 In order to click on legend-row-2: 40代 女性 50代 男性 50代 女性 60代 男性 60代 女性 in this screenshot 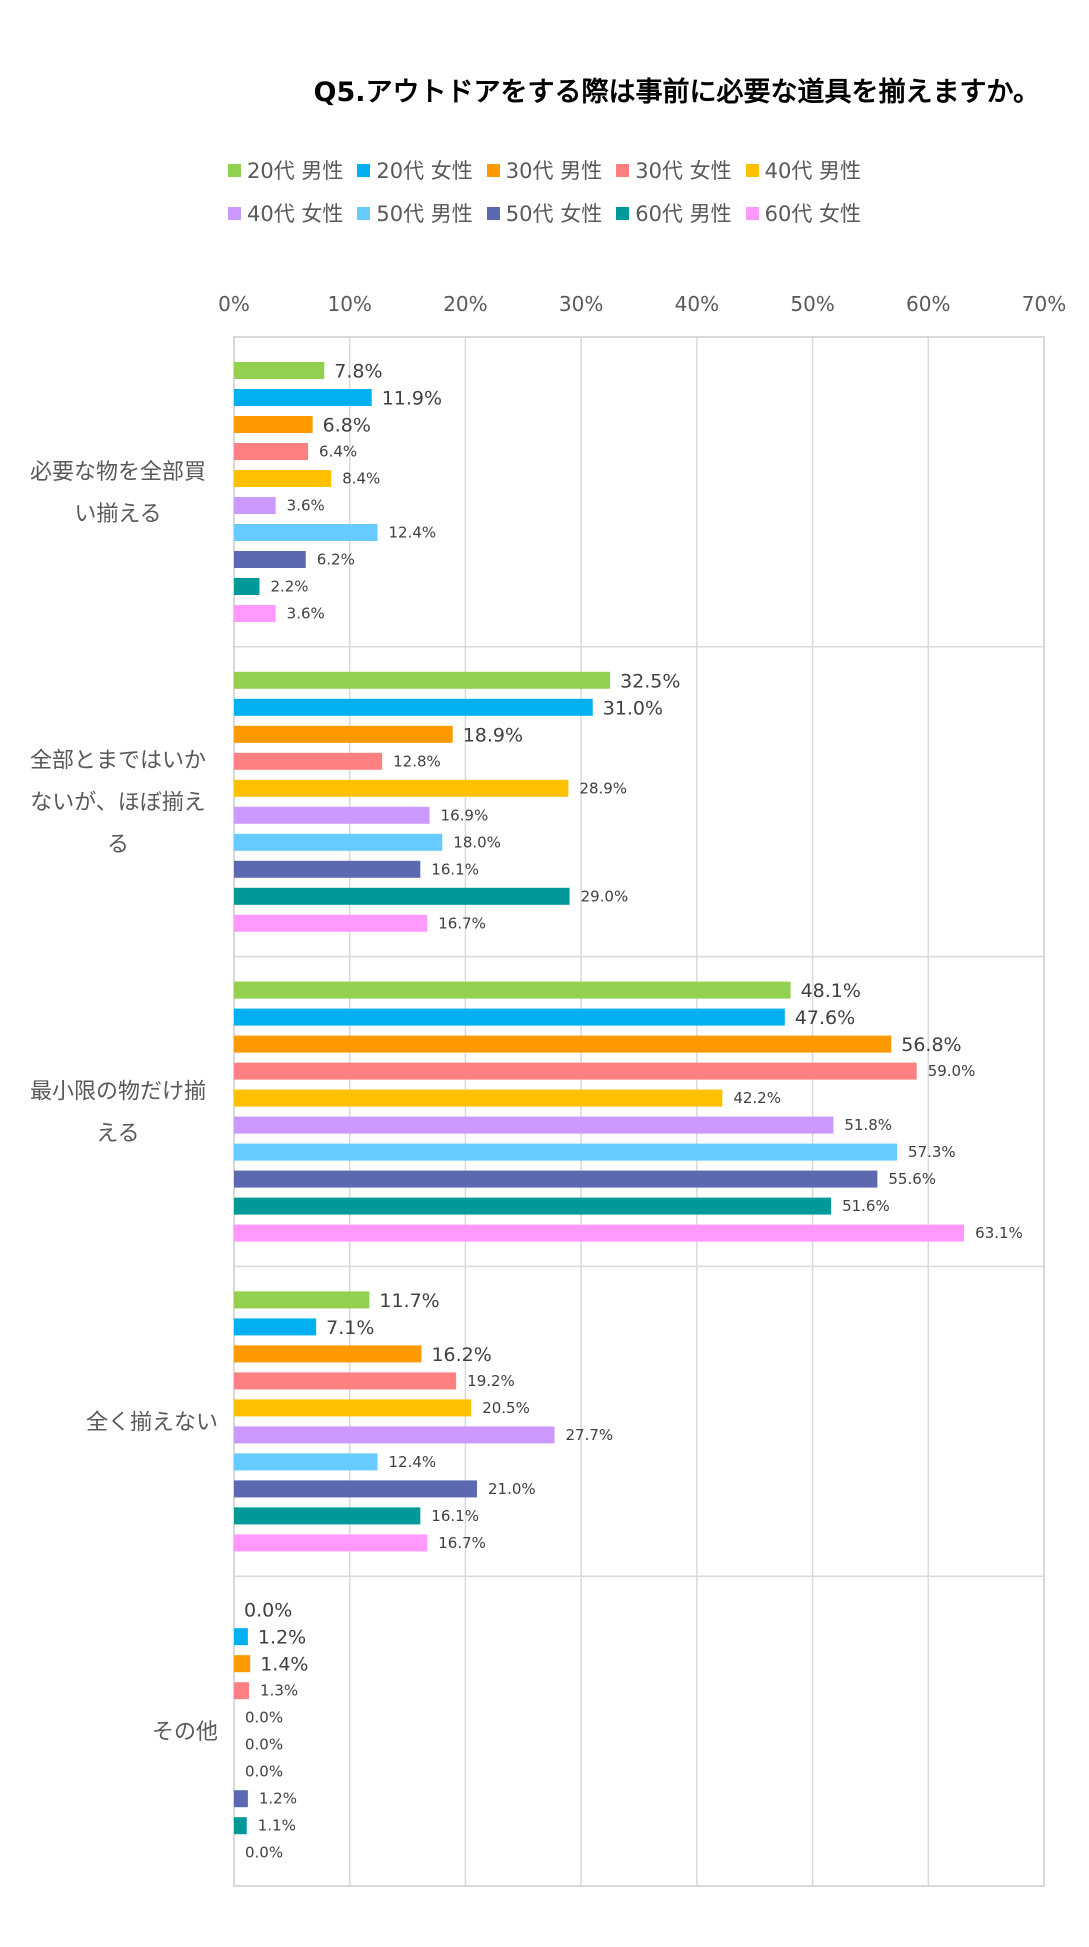, I will do `click(544, 213)`.